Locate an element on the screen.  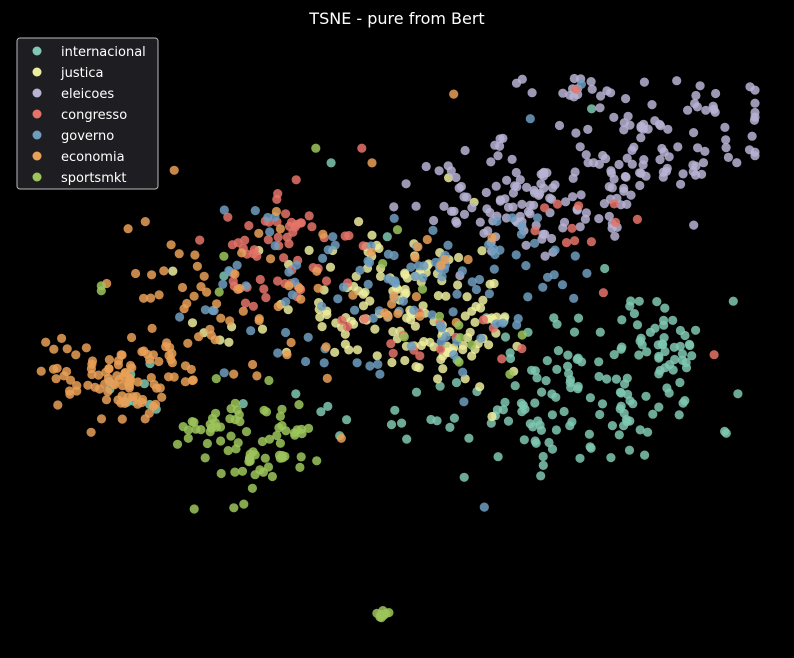
legend-entry-sportsmkt: sportsmkt is located at coordinates (79, 178).